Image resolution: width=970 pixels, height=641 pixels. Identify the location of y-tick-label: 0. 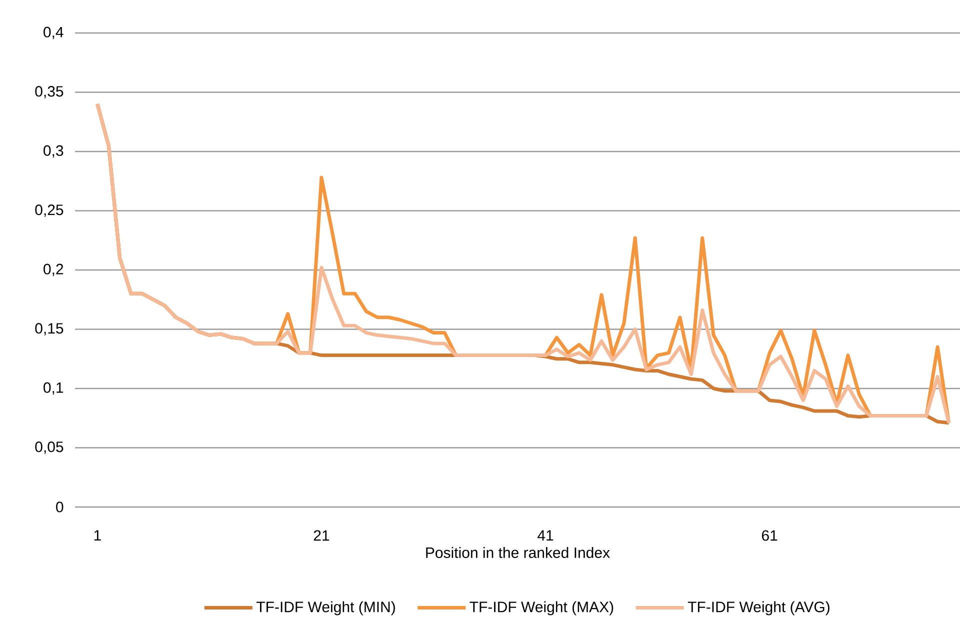
(60, 507).